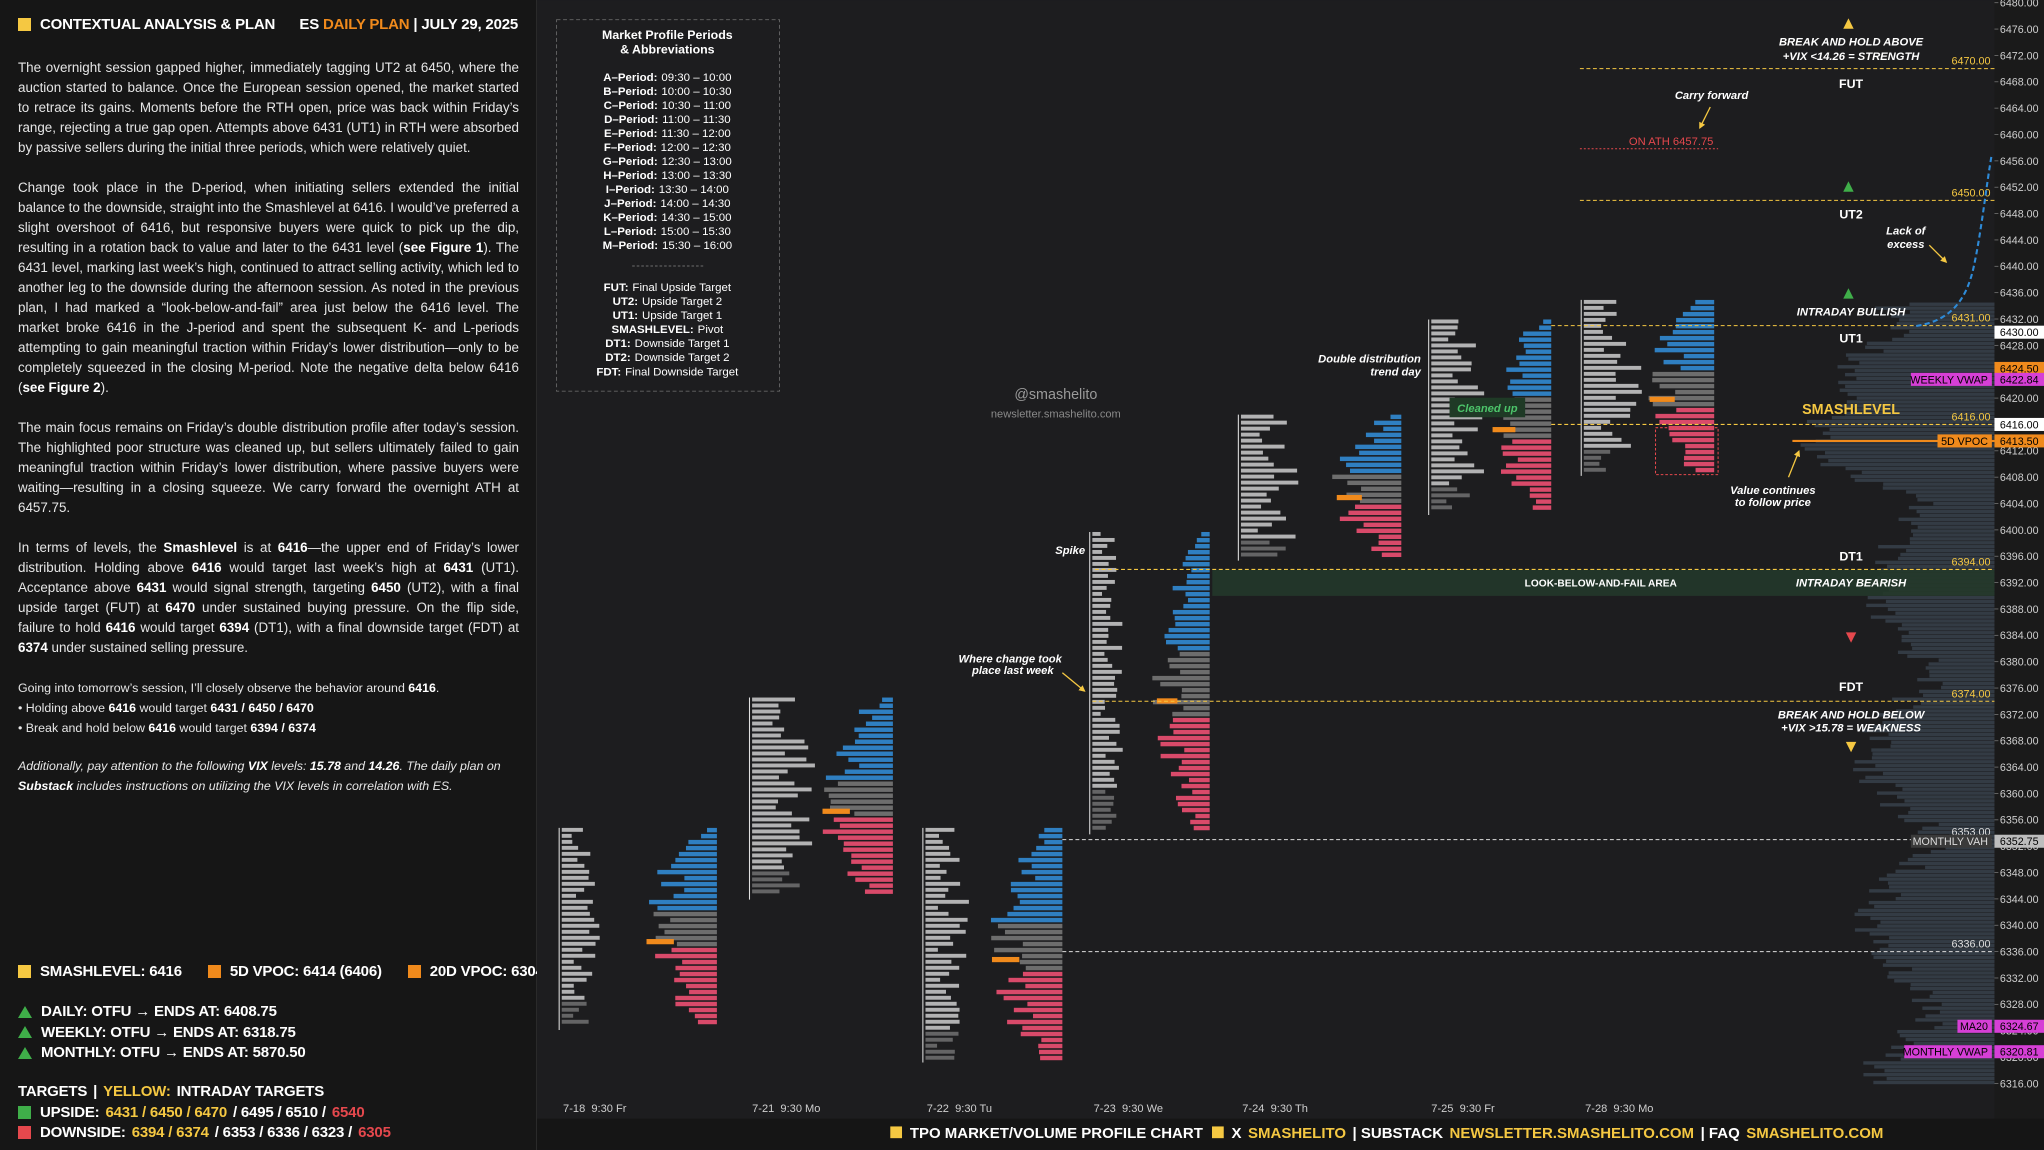  I want to click on poc-bar, so click(836, 811).